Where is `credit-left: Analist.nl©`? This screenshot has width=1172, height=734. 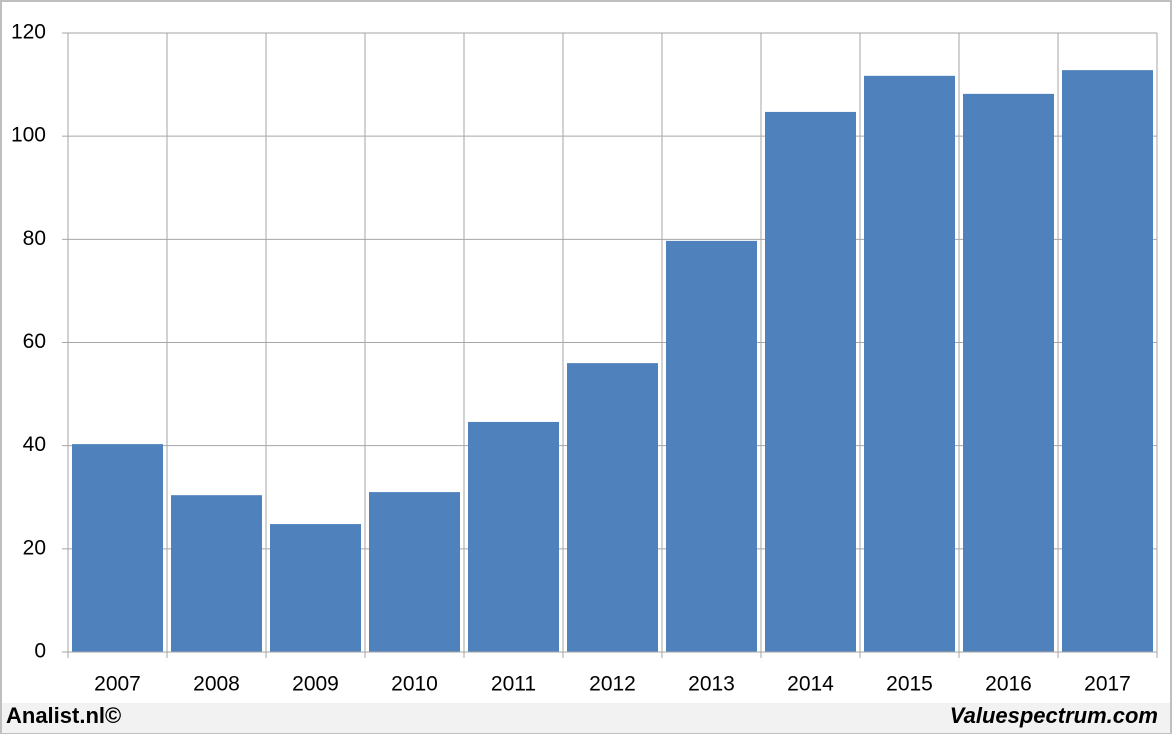
credit-left: Analist.nl© is located at coordinates (63, 715).